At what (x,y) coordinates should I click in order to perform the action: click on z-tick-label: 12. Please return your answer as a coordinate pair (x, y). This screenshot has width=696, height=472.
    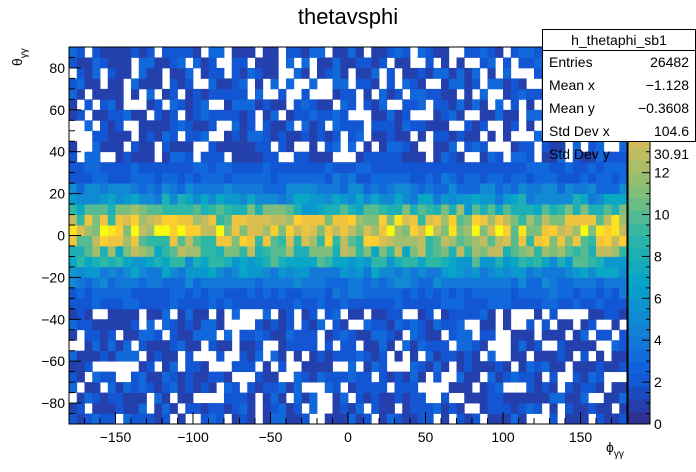
    Looking at the image, I should click on (662, 173).